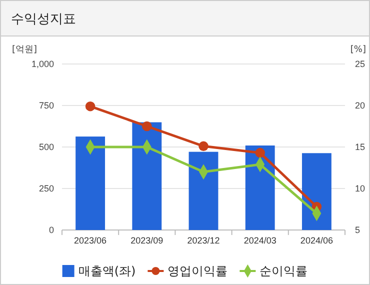 Image resolution: width=370 pixels, height=285 pixels. I want to click on y2-tick-label: 15, so click(360, 147).